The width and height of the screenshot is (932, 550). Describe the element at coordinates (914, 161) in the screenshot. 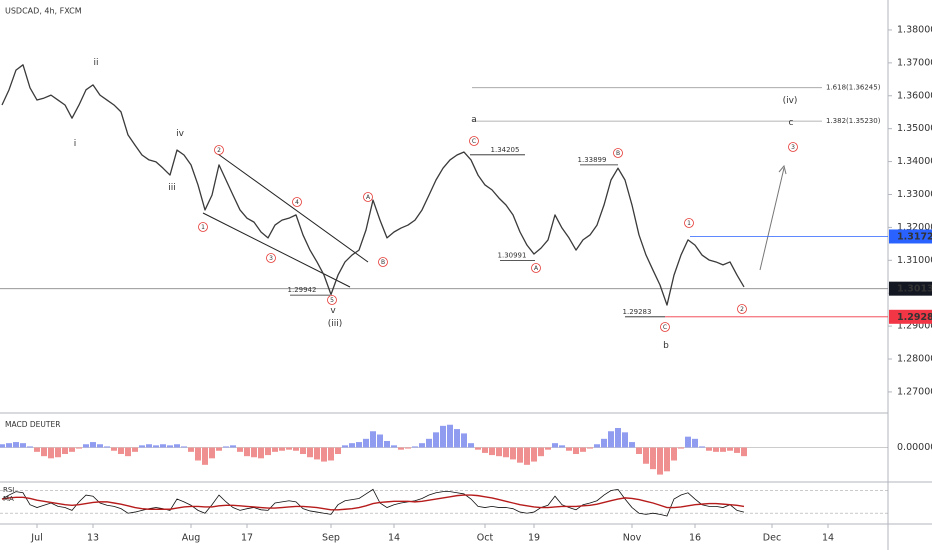

I see `y-tick-label: 1.34000` at that location.